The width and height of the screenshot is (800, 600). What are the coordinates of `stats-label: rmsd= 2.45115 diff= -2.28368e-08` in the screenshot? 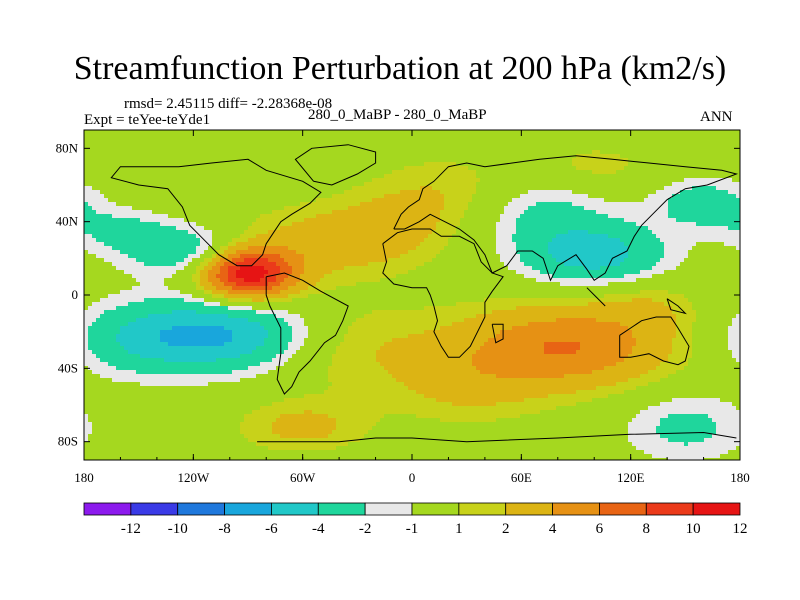 It's located at (228, 104).